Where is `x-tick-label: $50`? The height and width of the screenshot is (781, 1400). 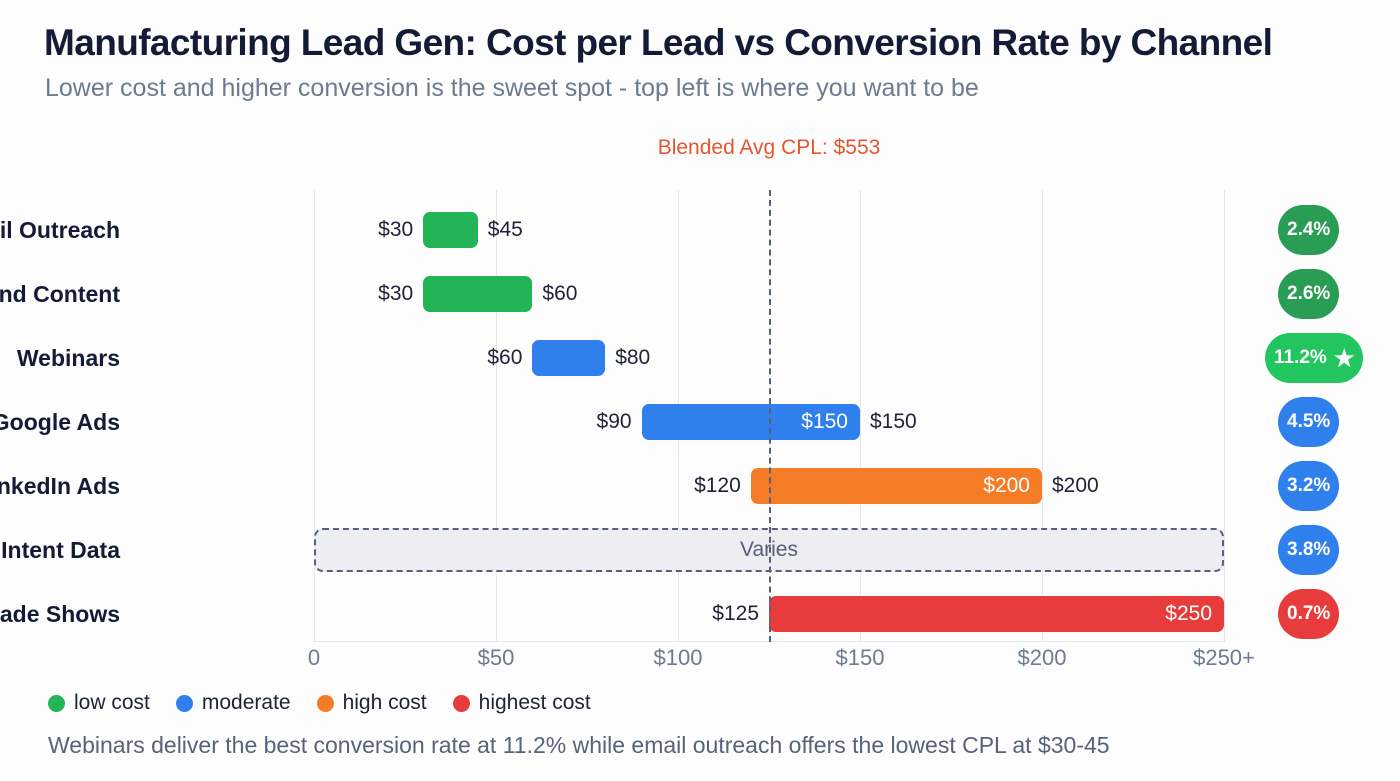
x-tick-label: $50 is located at coordinates (496, 657).